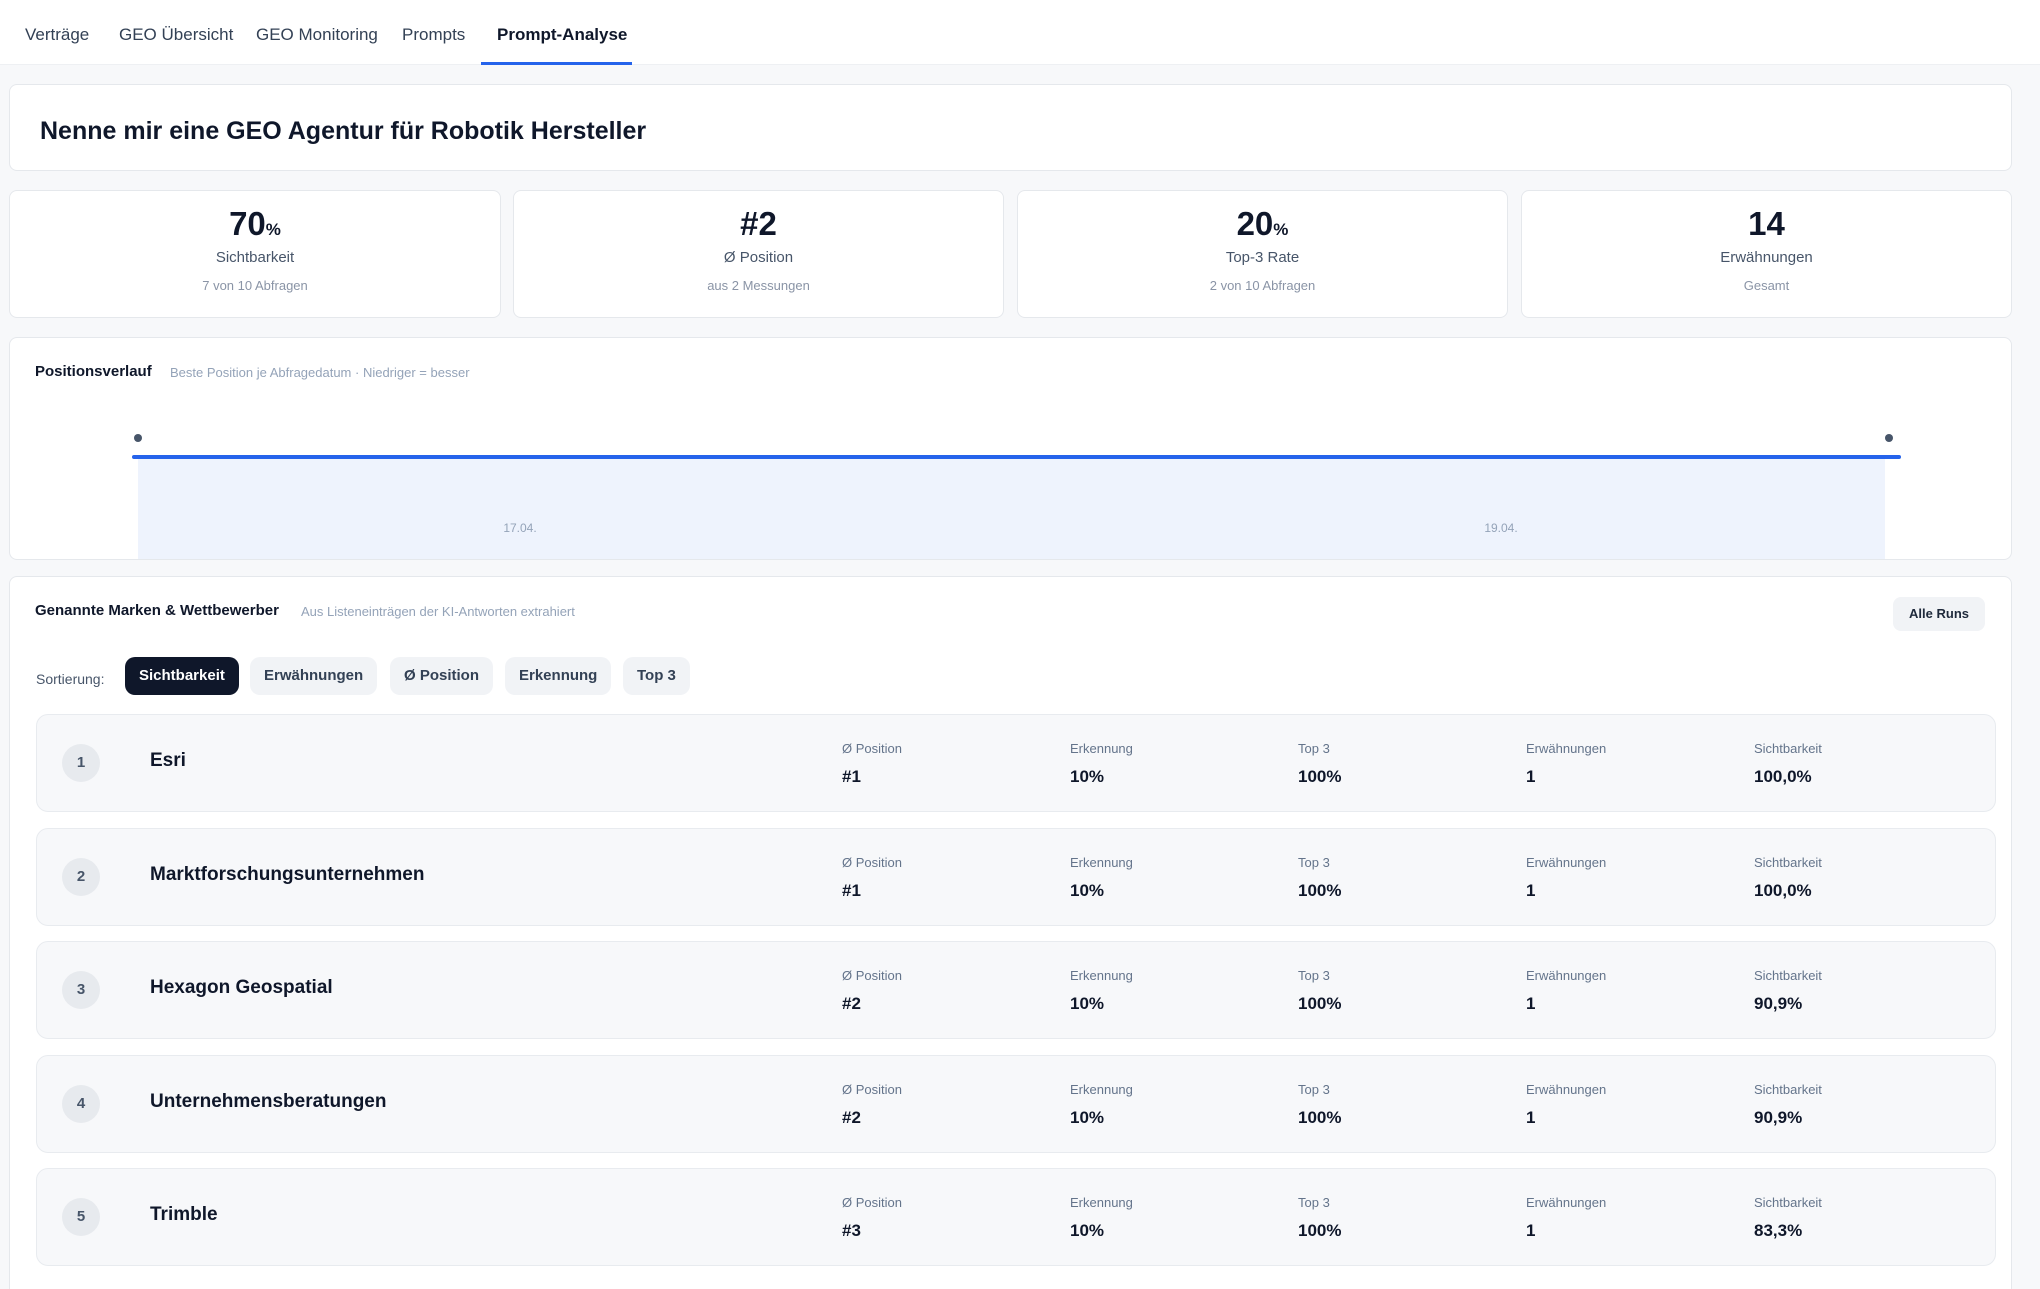  What do you see at coordinates (1262, 223) in the screenshot?
I see `kpi-value: 20%` at bounding box center [1262, 223].